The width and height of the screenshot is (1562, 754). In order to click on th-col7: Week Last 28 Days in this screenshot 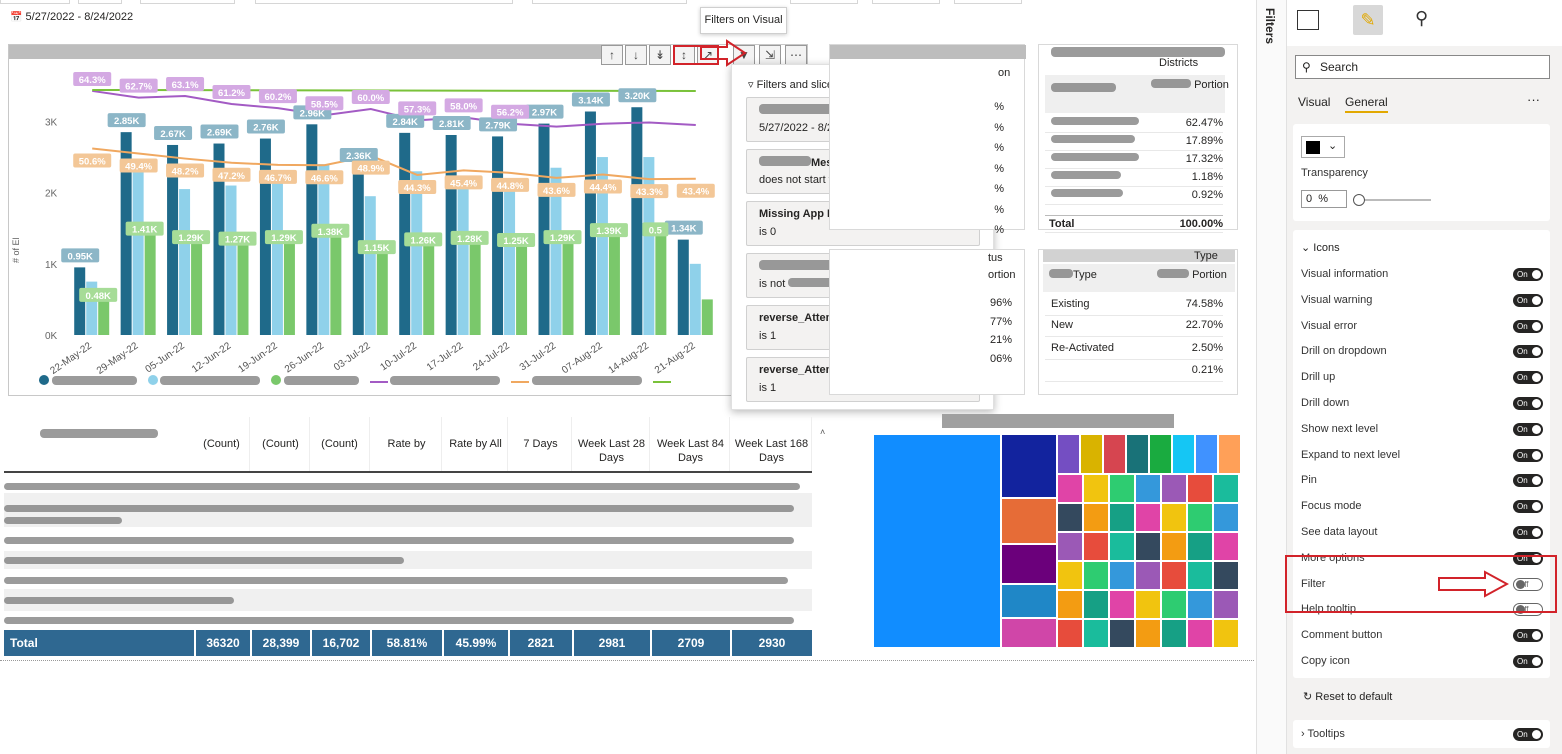, I will do `click(612, 444)`.